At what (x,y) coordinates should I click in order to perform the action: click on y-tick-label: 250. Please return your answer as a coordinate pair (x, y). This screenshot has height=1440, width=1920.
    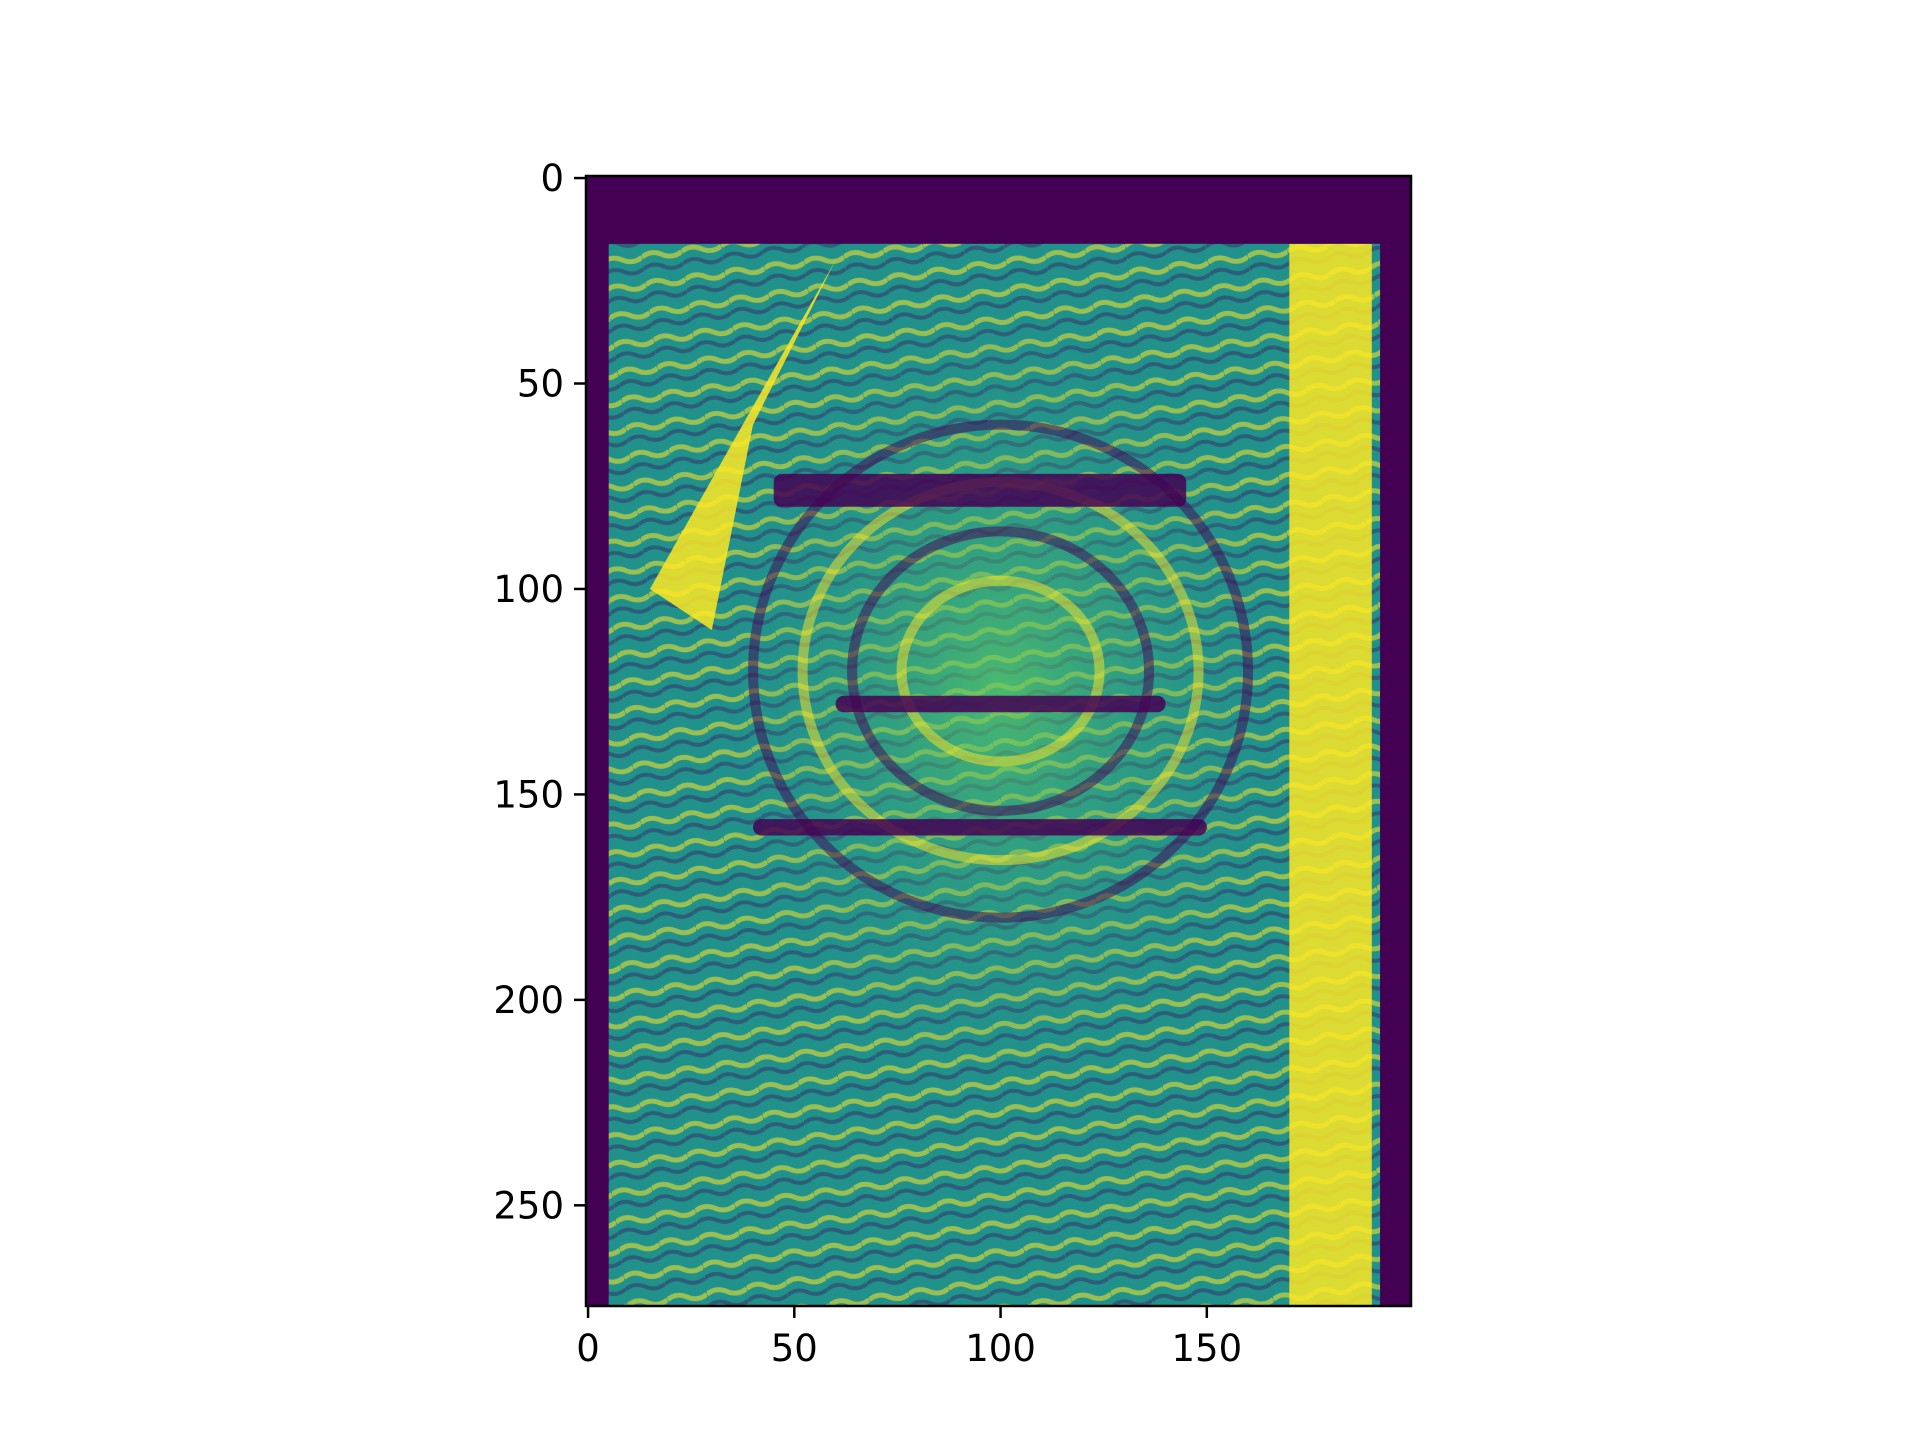
    Looking at the image, I should click on (528, 1205).